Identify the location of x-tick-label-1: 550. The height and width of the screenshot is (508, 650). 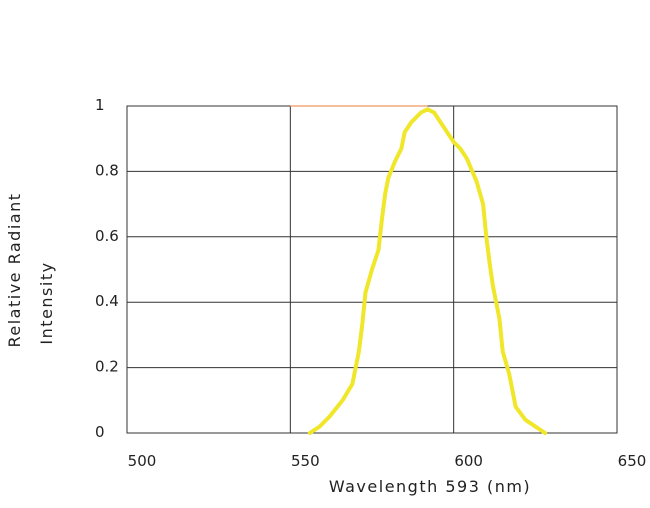
(305, 461).